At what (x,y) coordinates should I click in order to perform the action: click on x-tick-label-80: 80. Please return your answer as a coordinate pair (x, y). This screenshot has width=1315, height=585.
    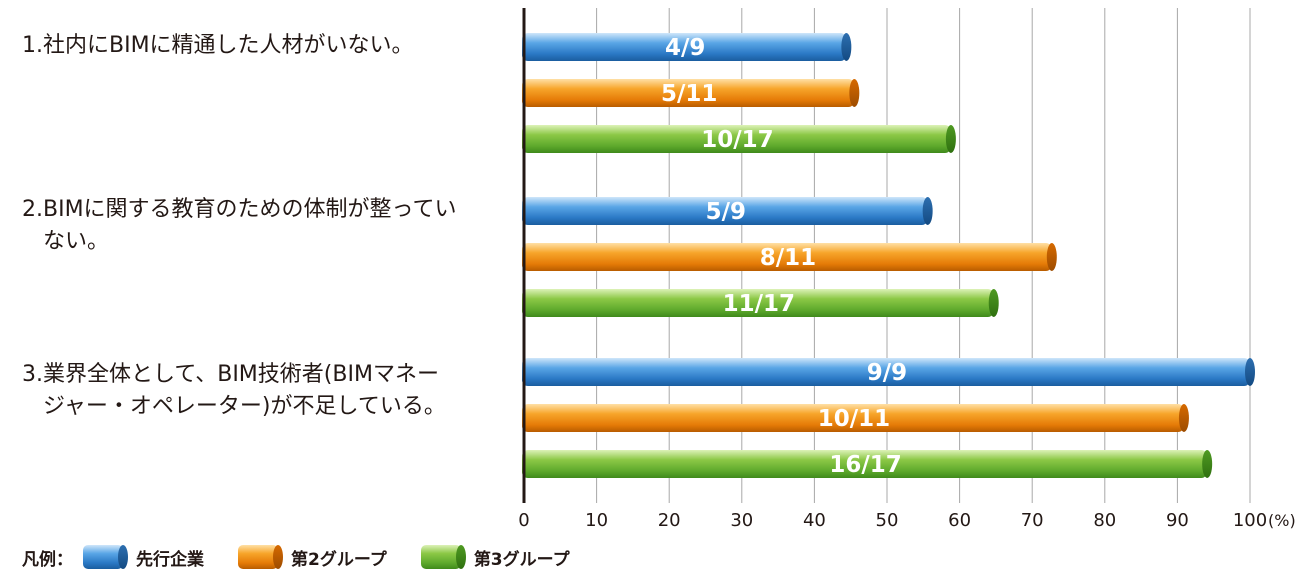
    Looking at the image, I should click on (1104, 520).